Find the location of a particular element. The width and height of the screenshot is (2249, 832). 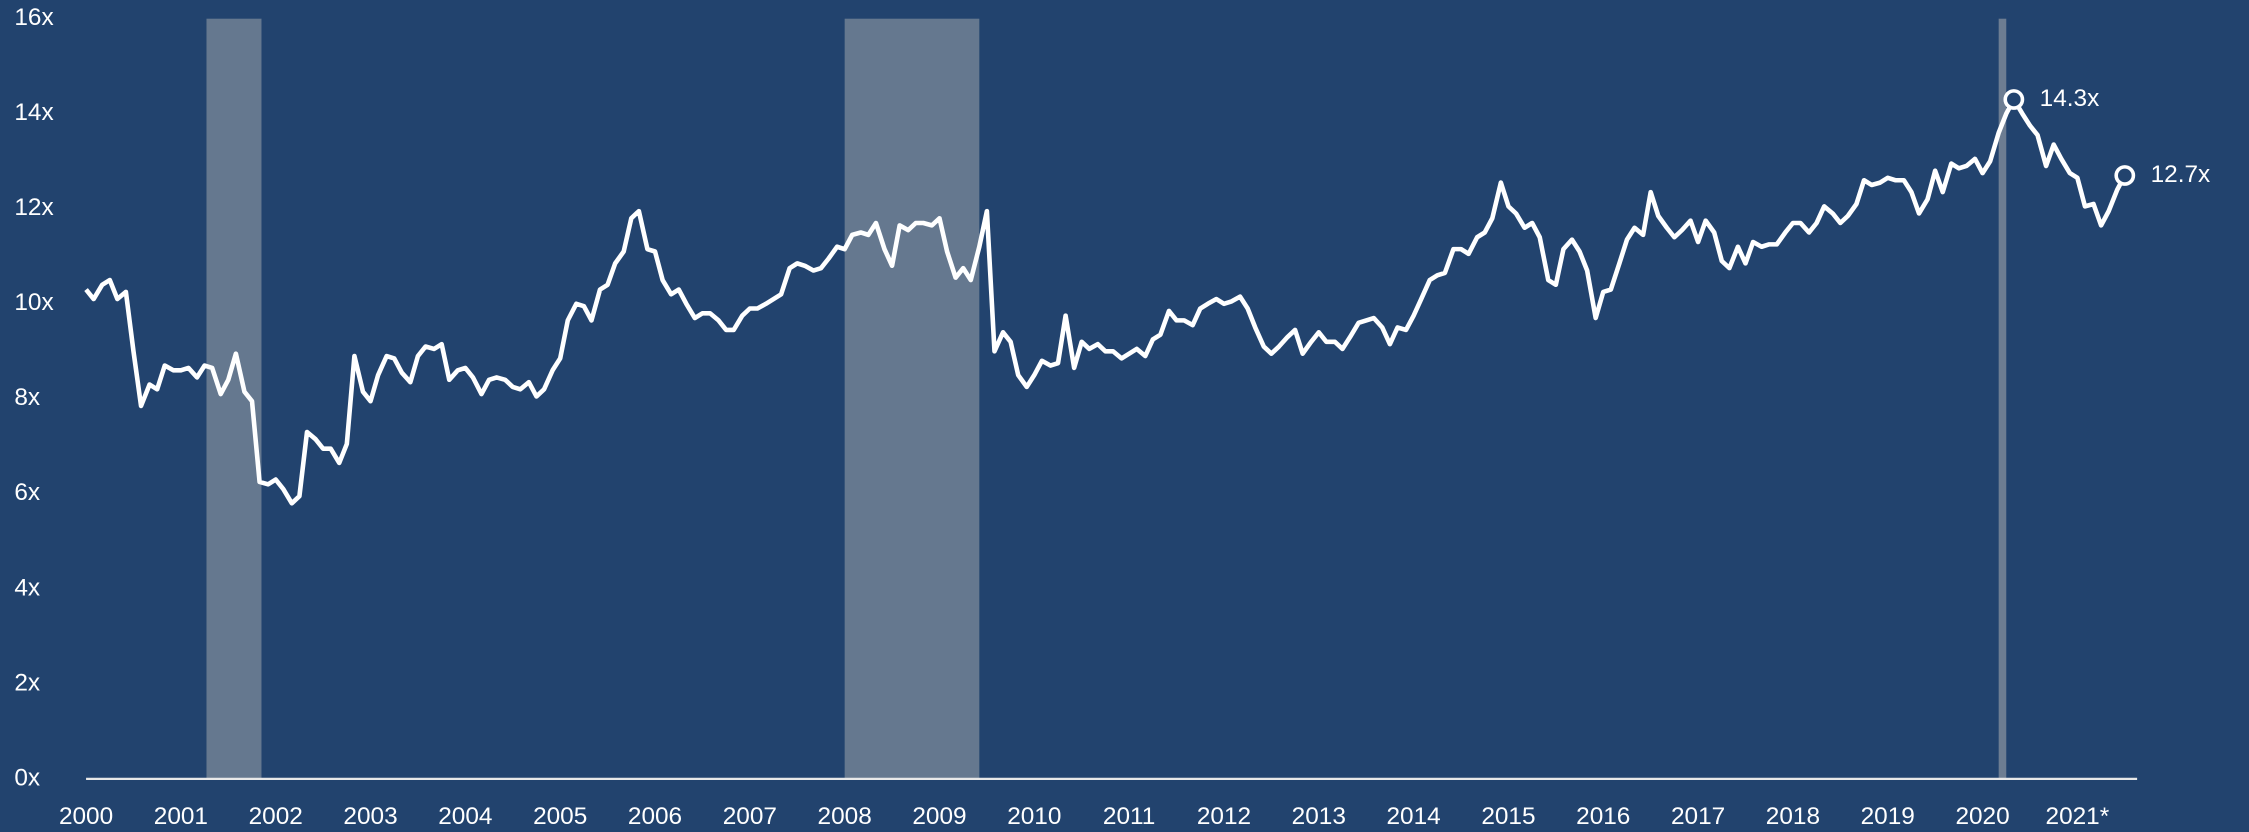

x-tick-label: 2018 is located at coordinates (1793, 816).